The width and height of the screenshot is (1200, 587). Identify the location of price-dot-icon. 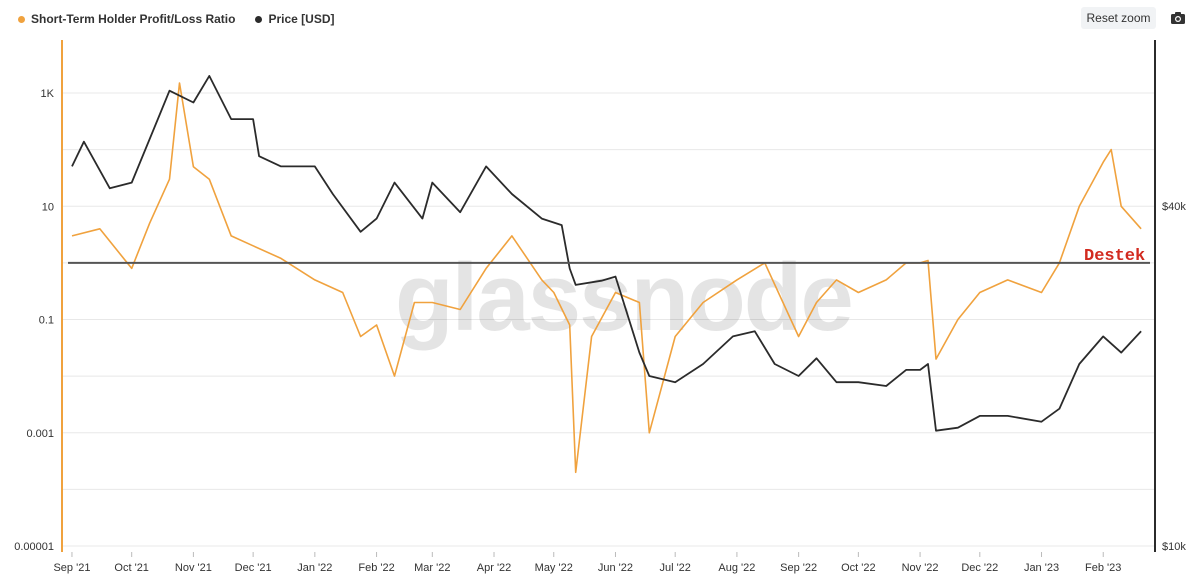
(259, 19).